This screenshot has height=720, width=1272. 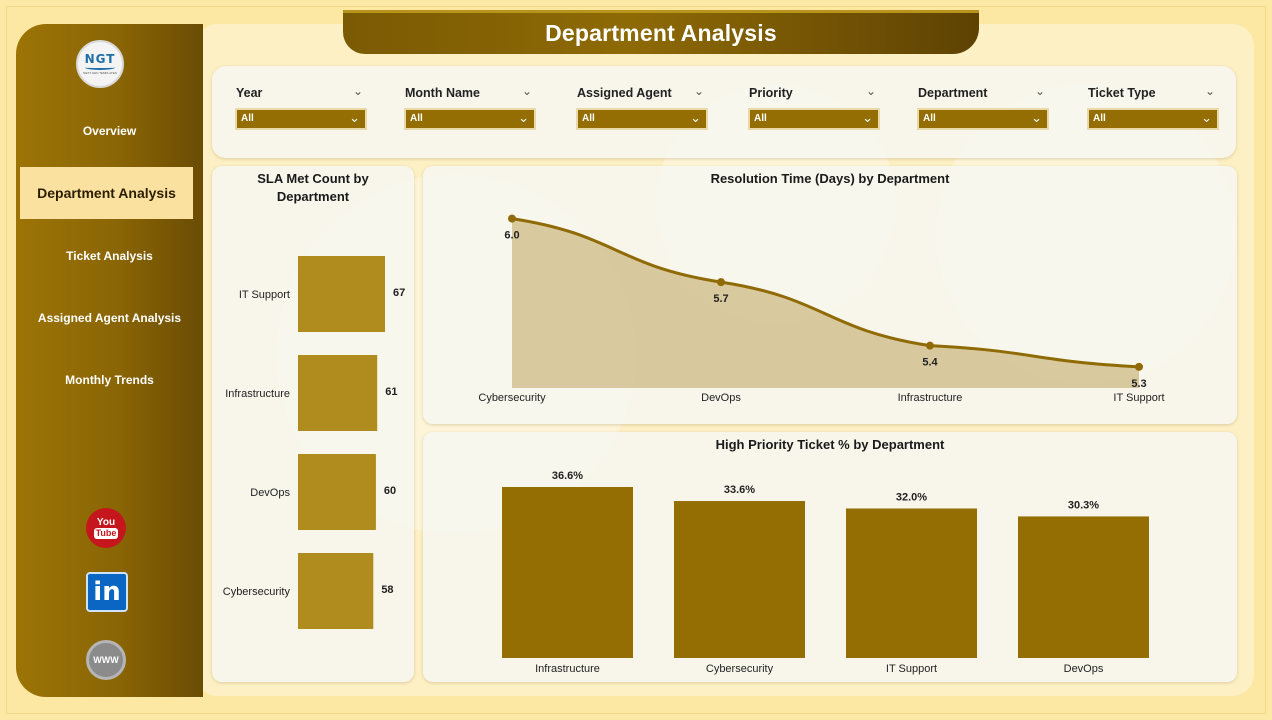 What do you see at coordinates (814, 119) in the screenshot?
I see `priority-dropdown: All ⌄` at bounding box center [814, 119].